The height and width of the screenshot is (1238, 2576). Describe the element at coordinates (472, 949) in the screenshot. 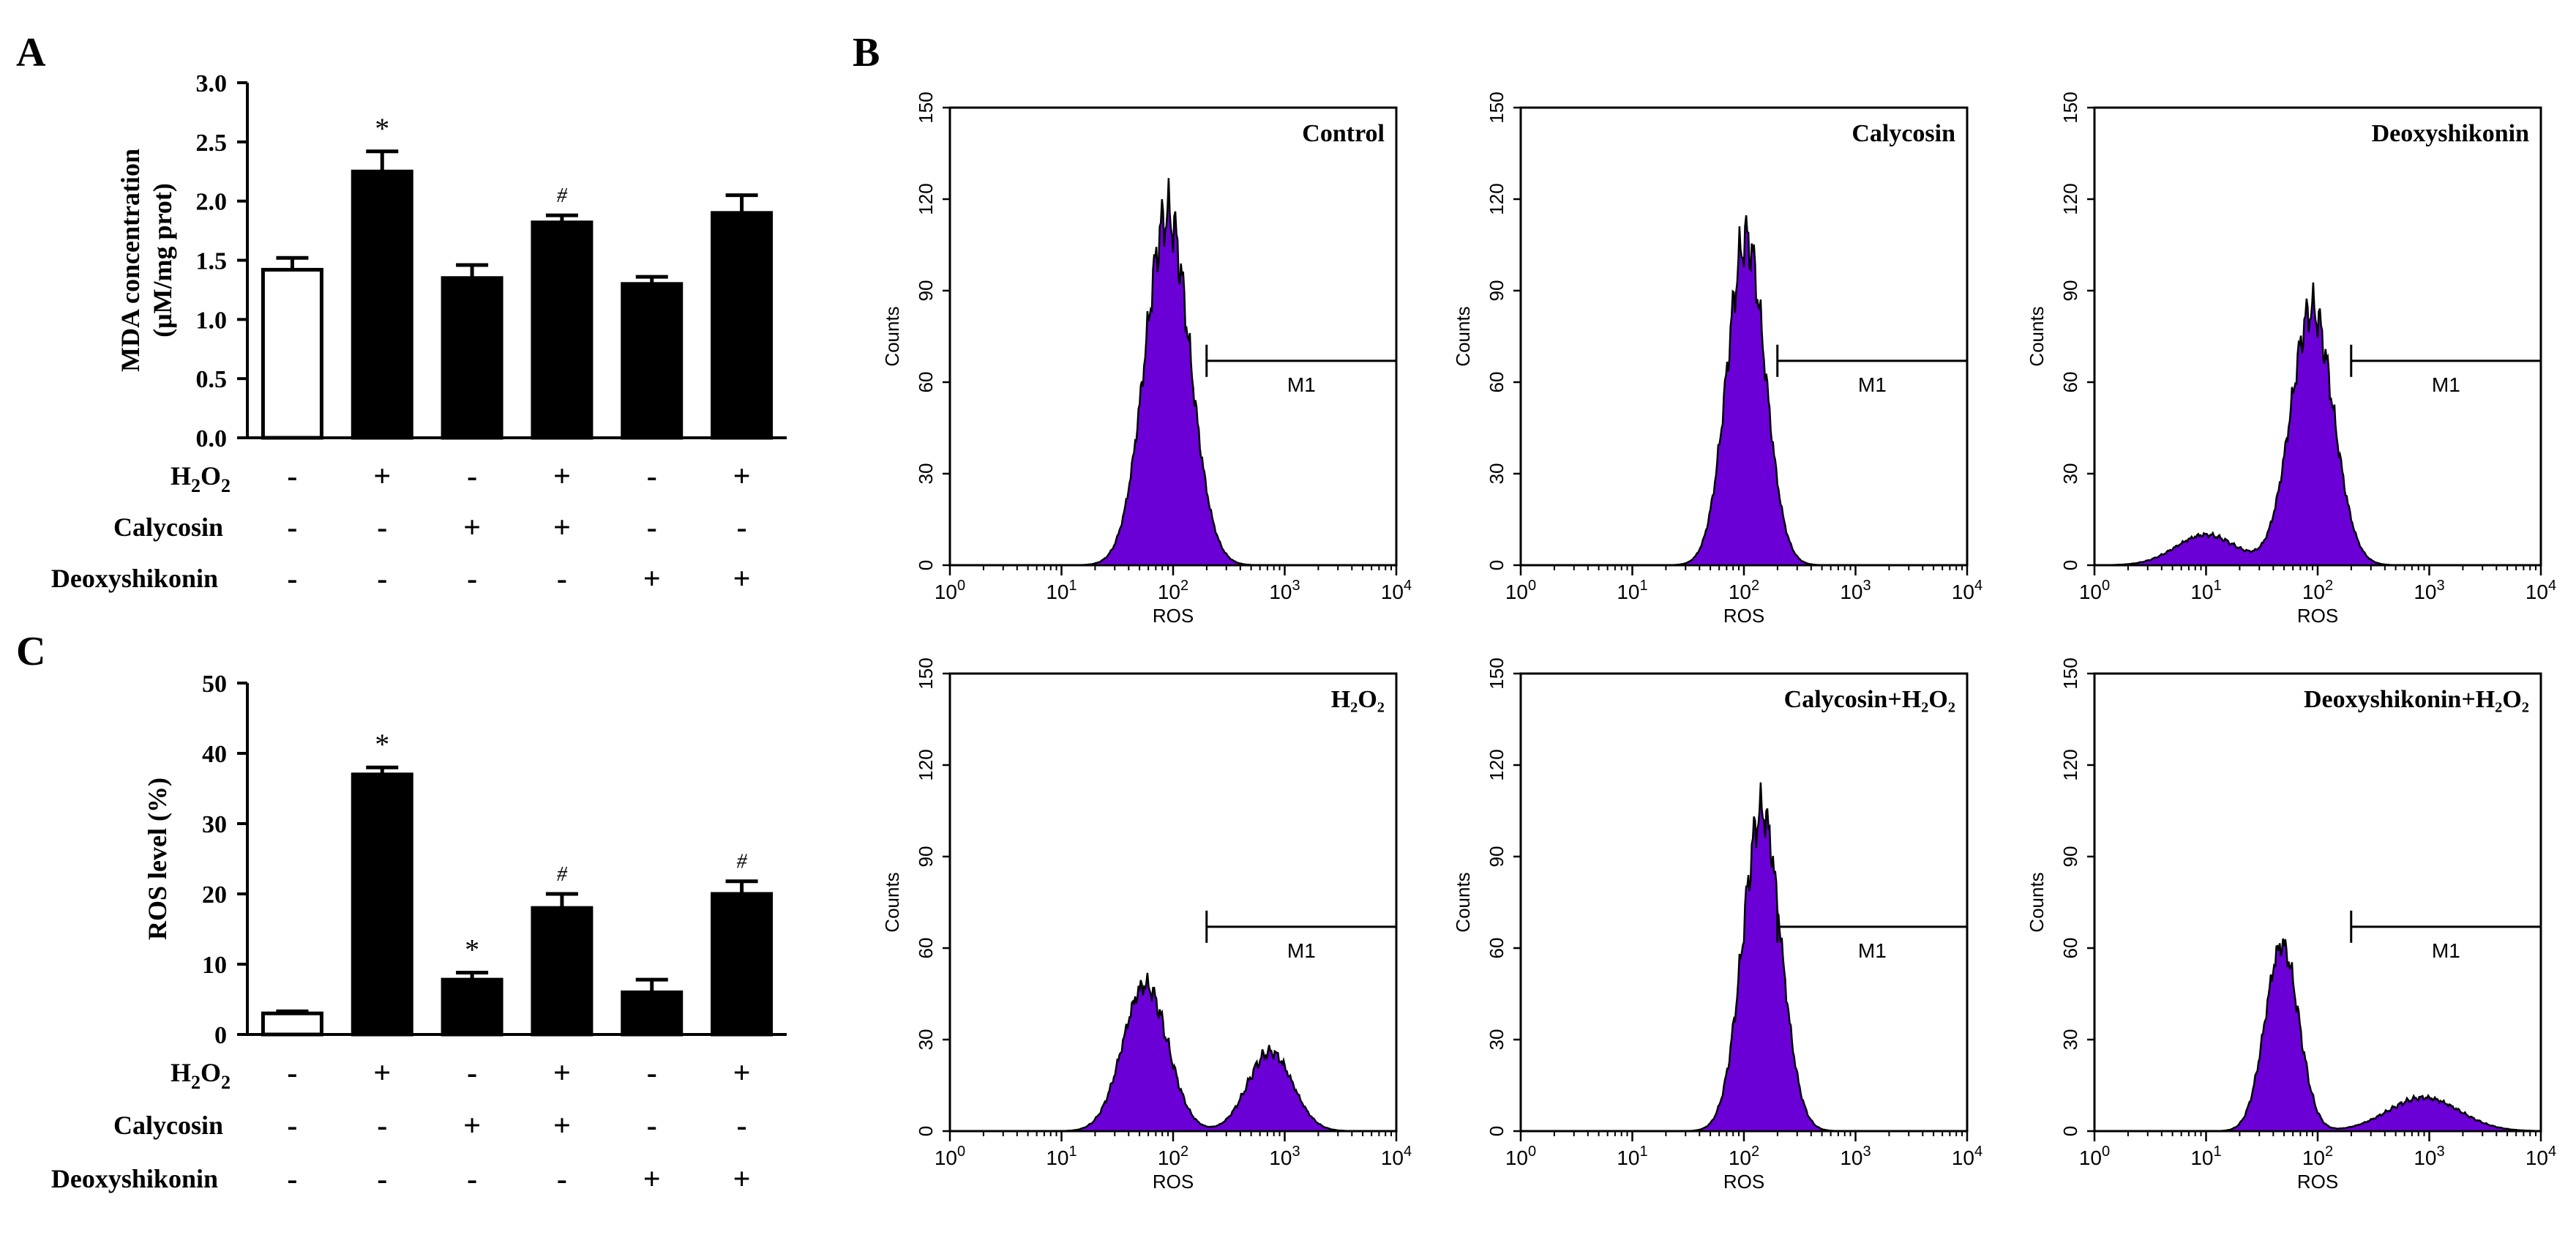

I see `significance-mark: *` at that location.